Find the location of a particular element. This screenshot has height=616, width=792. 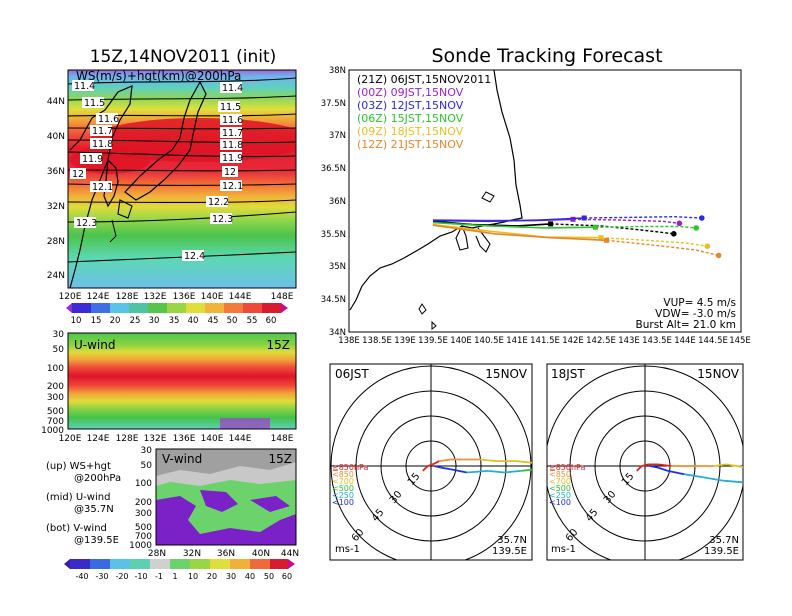

desc-line: (bot) V-wind is located at coordinates (76, 528).